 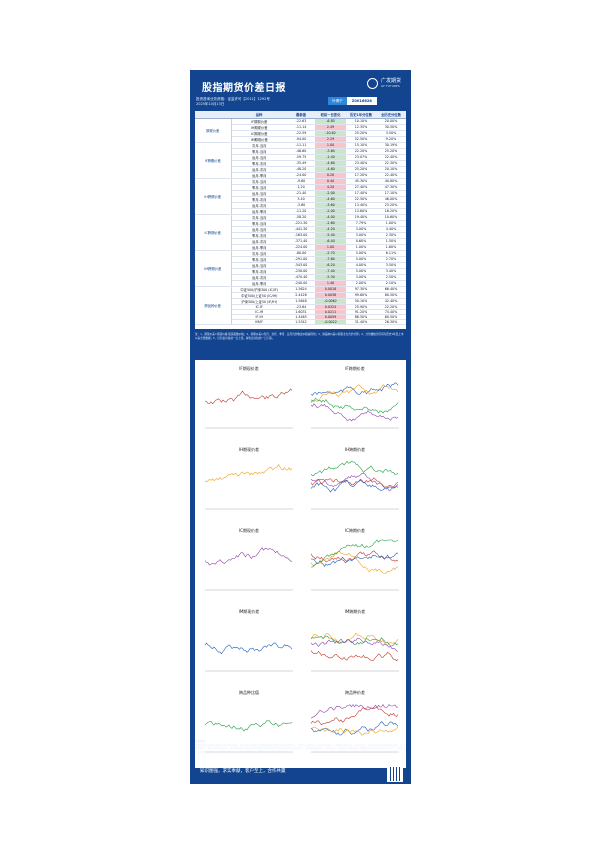 What do you see at coordinates (300, 139) in the screenshot?
I see `table-row: IM期现价差 -94.00 2.29 52.50% 9.20%` at bounding box center [300, 139].